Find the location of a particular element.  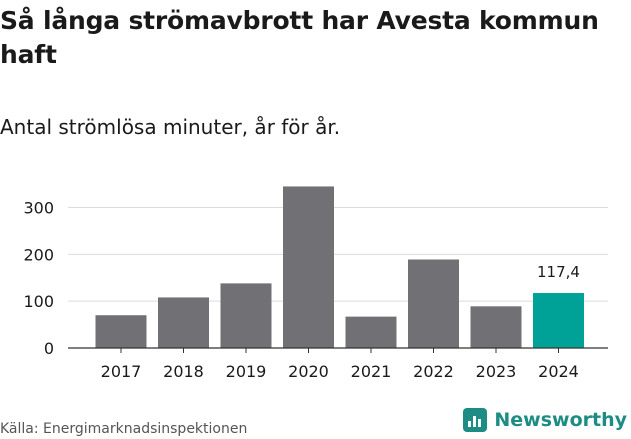

x-tick-label: 2018 is located at coordinates (183, 371).